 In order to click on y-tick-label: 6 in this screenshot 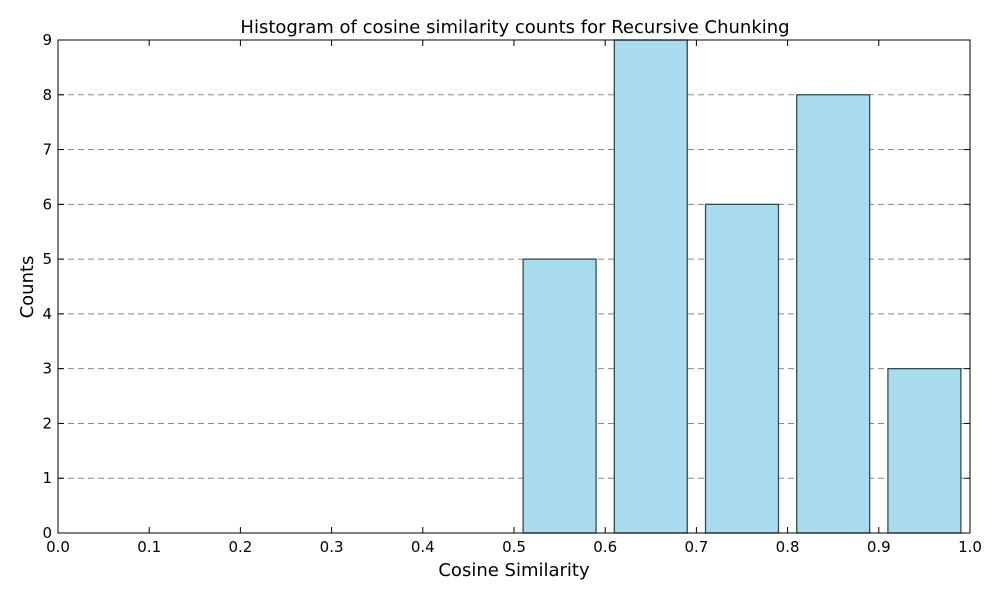, I will do `click(47, 204)`.